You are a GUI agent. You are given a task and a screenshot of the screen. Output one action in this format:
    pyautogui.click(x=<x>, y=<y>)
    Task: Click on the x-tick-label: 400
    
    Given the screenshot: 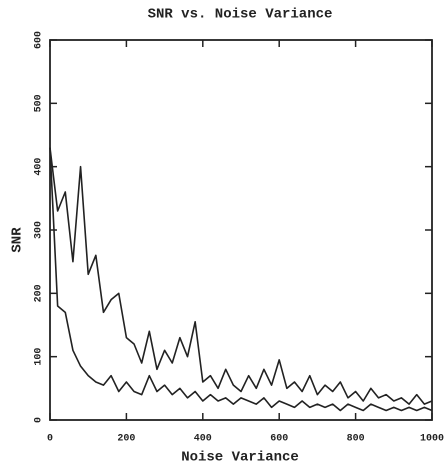 What is the action you would take?
    pyautogui.click(x=203, y=439)
    